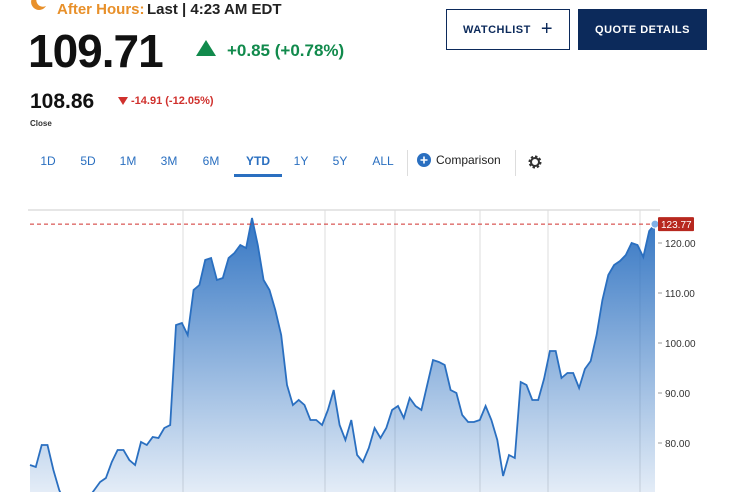 This screenshot has height=492, width=735. Describe the element at coordinates (88, 161) in the screenshot. I see `range-tab: 5D` at that location.